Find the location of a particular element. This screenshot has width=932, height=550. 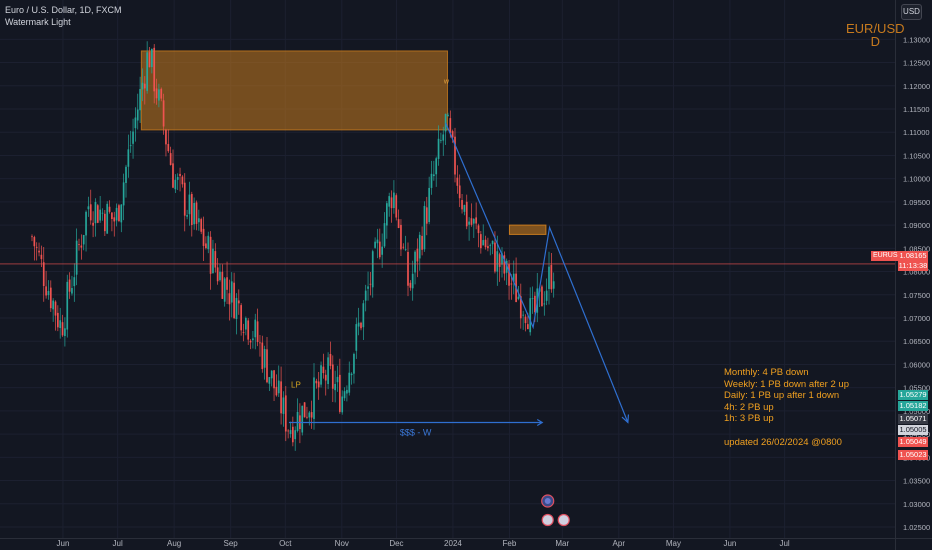

last-price-tag: 1.08165 is located at coordinates (913, 256).